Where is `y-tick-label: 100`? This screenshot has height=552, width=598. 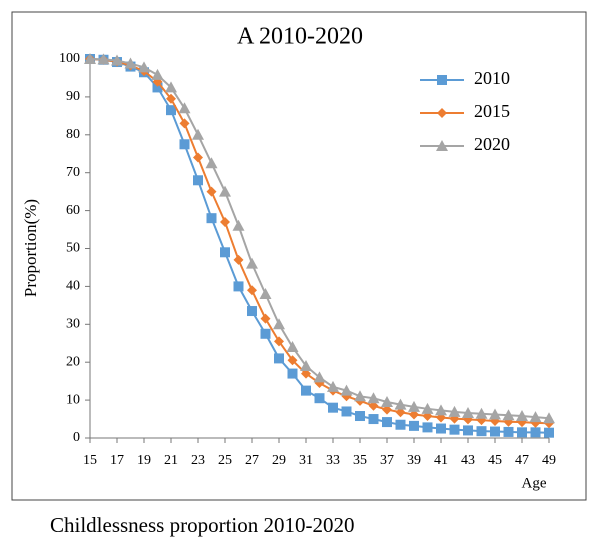 y-tick-label: 100 is located at coordinates (69, 58).